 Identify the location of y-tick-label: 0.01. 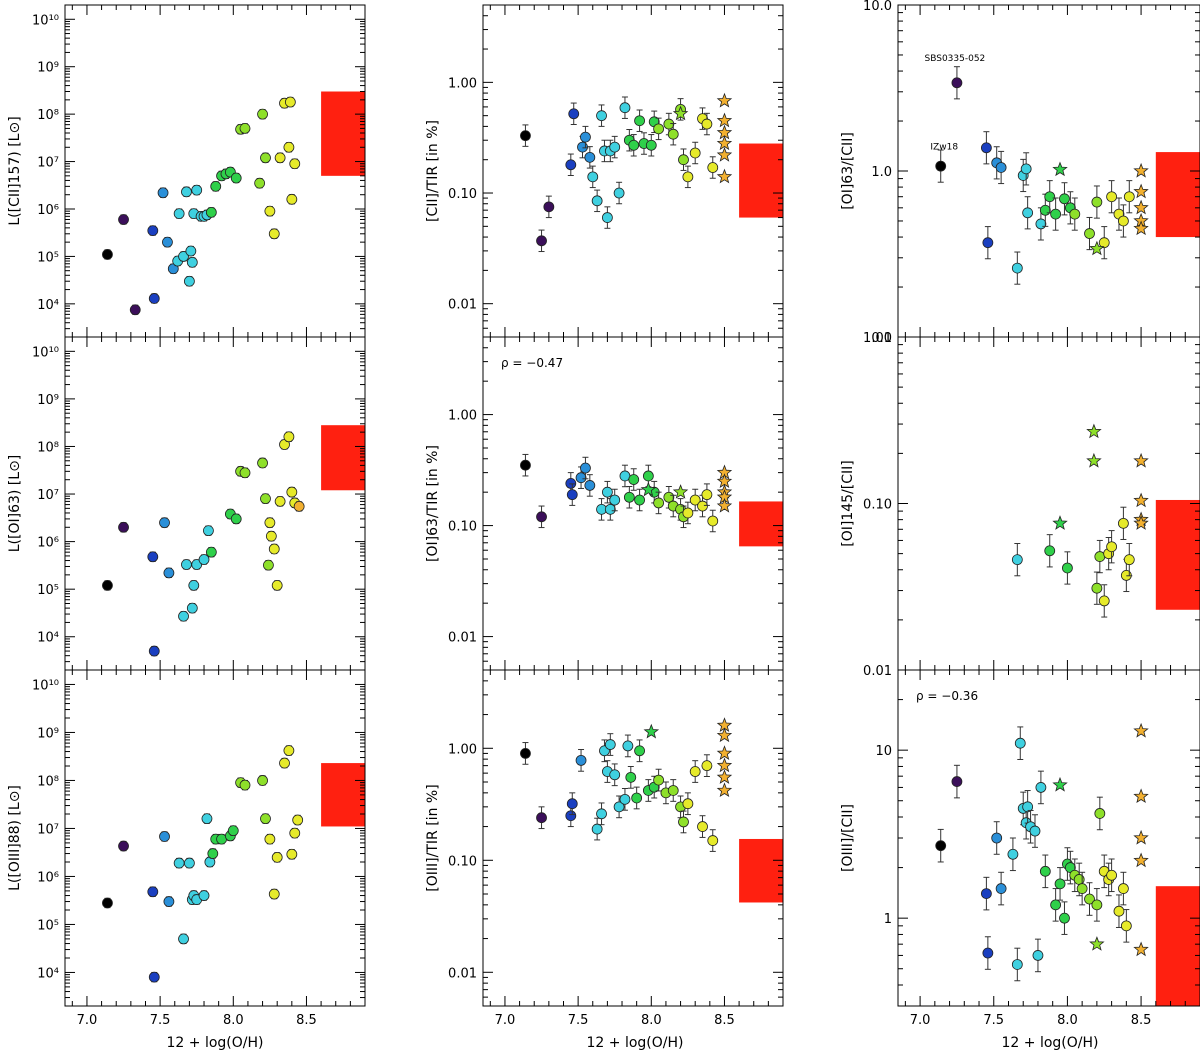
(462, 973).